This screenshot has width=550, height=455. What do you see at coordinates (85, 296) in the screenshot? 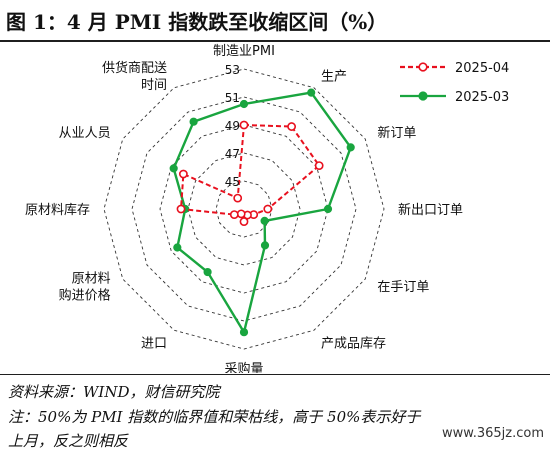
I see `axis-label-line: 购进价格` at bounding box center [85, 296].